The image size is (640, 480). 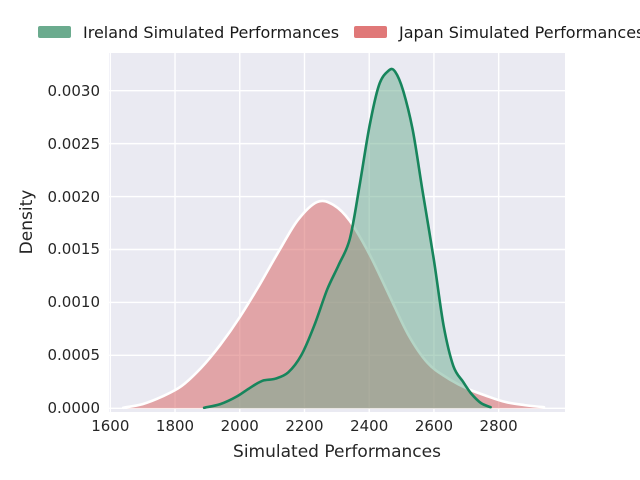 What do you see at coordinates (175, 426) in the screenshot?
I see `x-tick-label: 1800` at bounding box center [175, 426].